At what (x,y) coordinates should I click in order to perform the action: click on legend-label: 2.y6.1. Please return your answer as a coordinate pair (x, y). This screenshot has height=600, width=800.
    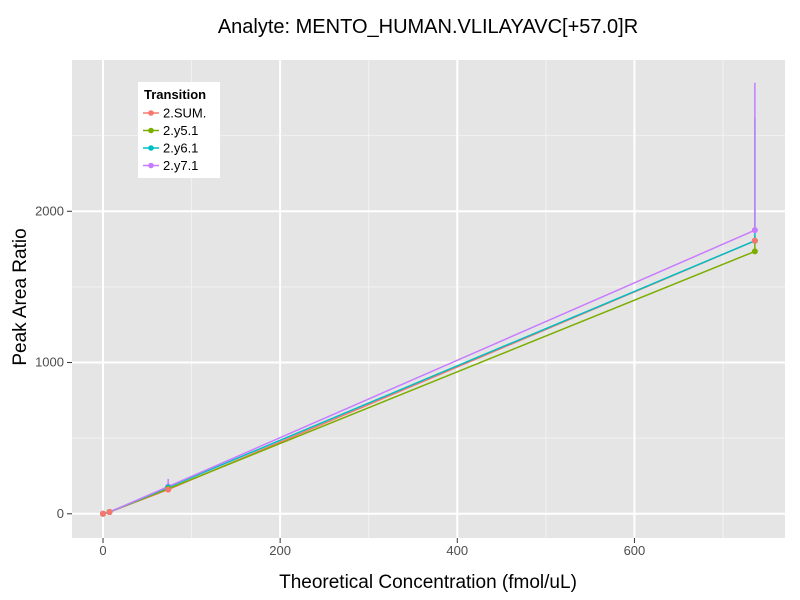
    Looking at the image, I should click on (180, 148).